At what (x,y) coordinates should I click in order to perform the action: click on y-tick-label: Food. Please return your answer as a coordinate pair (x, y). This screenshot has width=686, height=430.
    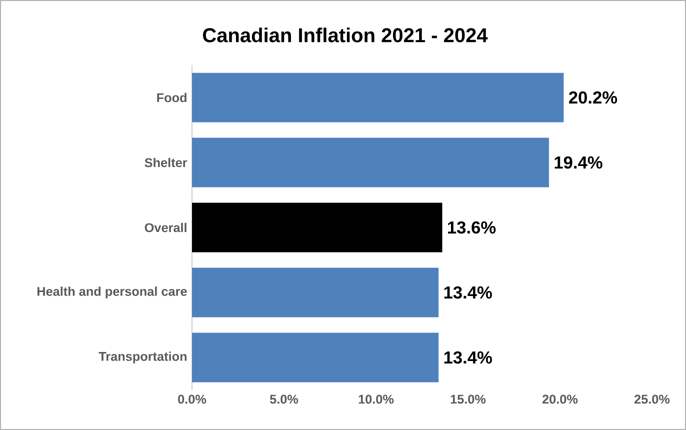
    Looking at the image, I should click on (171, 97).